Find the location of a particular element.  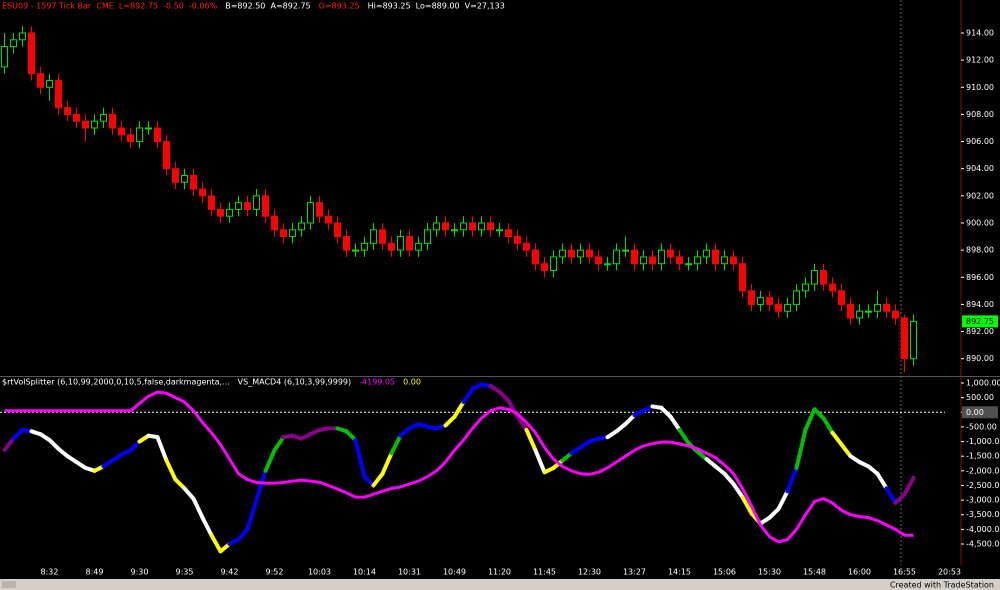

y-tick-label: -1,000.00 is located at coordinates (983, 441).